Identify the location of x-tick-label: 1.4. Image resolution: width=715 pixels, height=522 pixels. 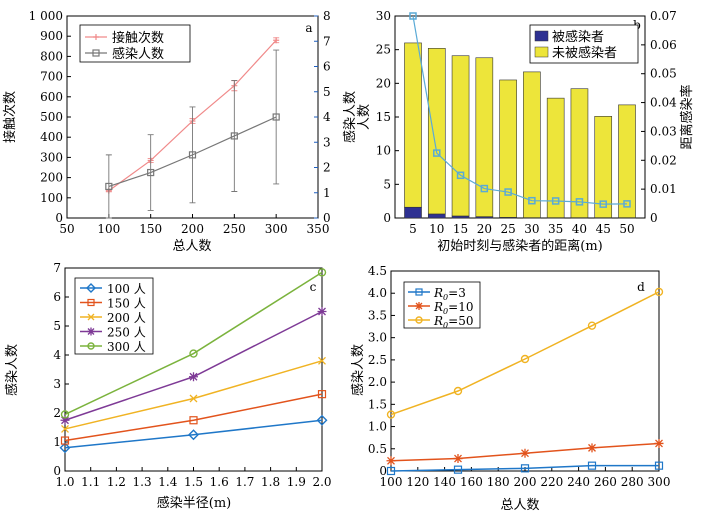
(167, 482).